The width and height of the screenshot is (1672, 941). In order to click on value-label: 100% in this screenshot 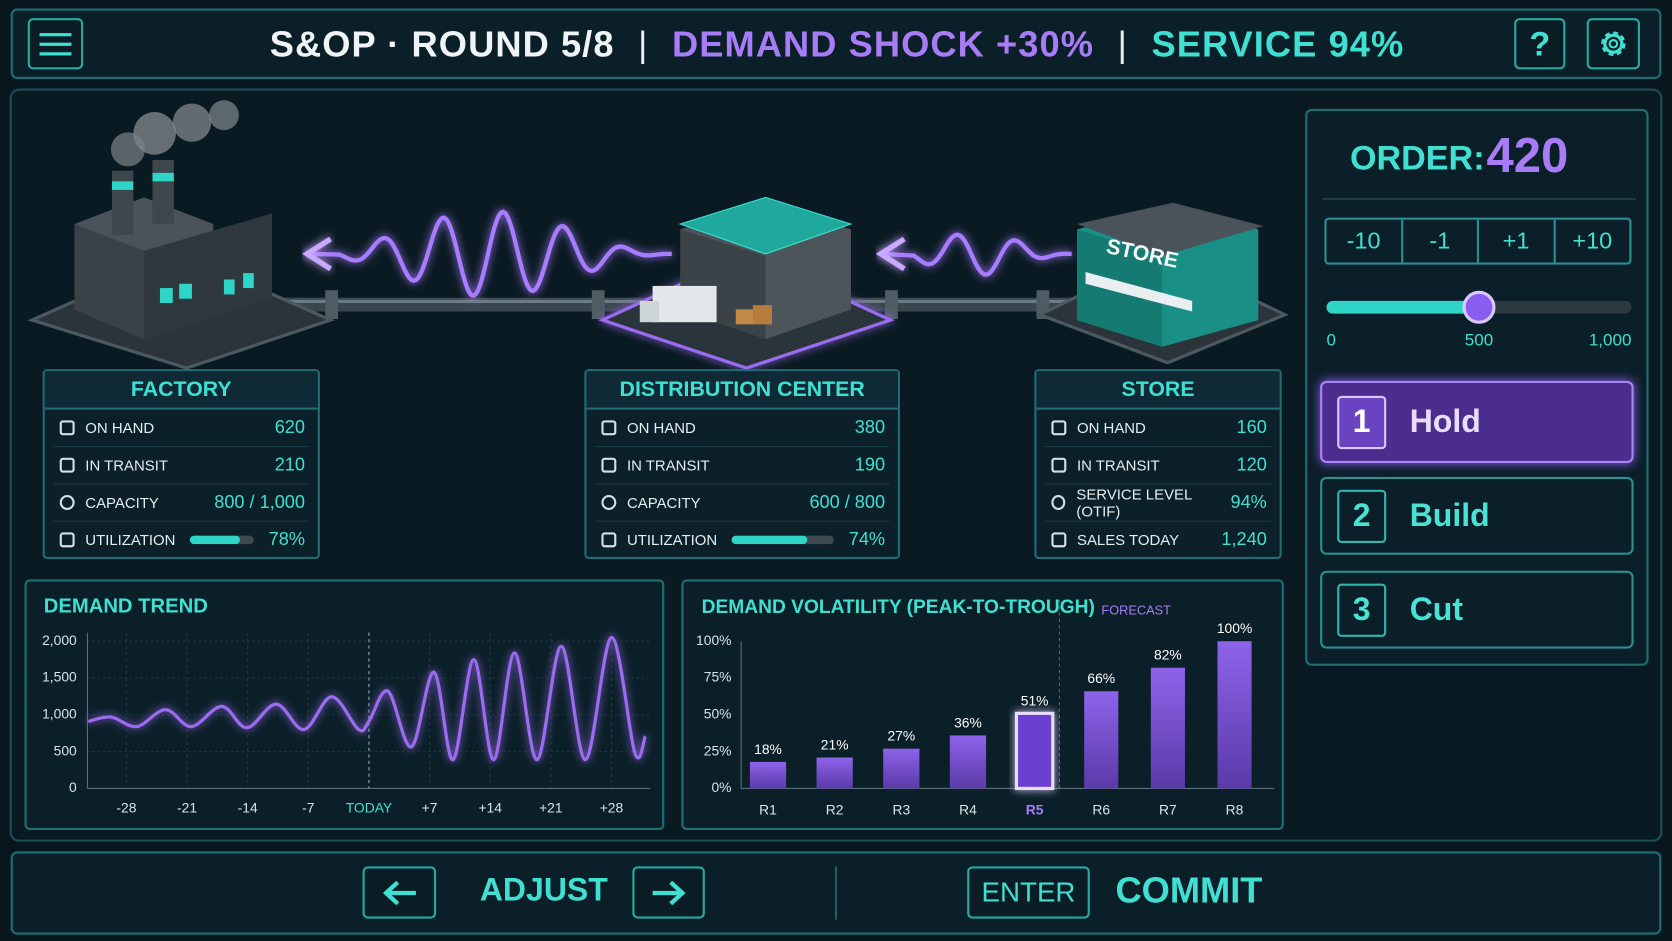, I will do `click(1234, 628)`.